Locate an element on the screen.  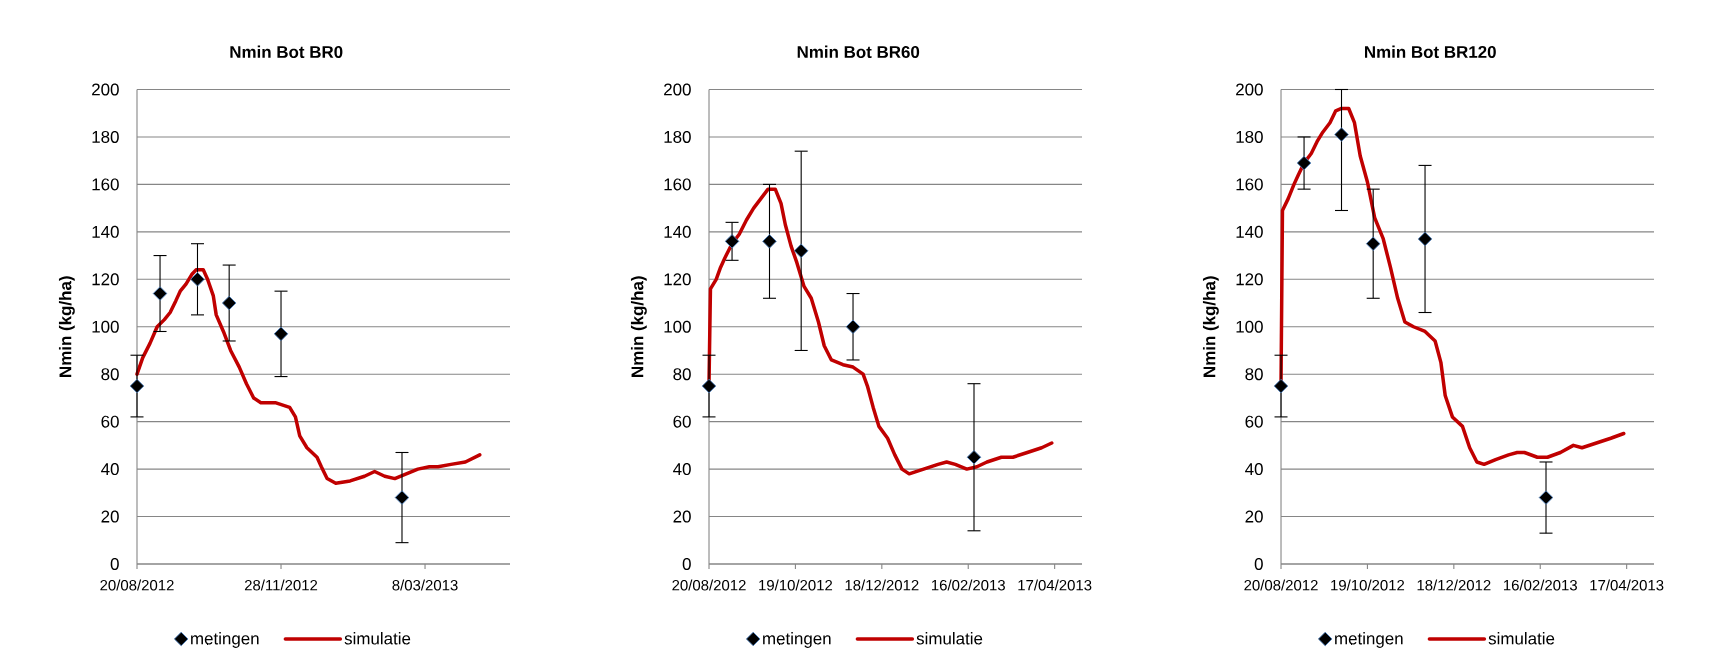
line-series is located at coordinates (308, 377).